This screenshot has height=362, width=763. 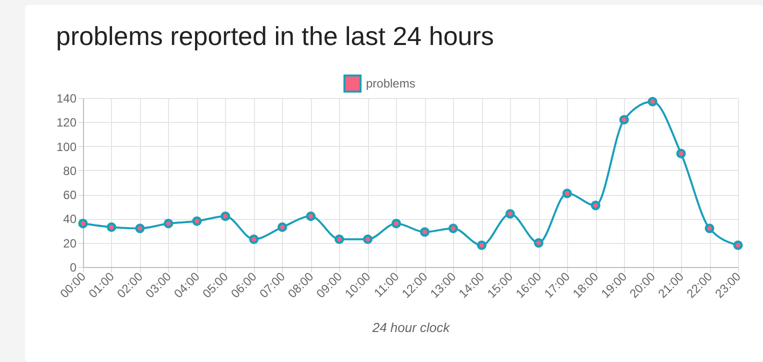 What do you see at coordinates (70, 243) in the screenshot?
I see `y-tick-label: 20` at bounding box center [70, 243].